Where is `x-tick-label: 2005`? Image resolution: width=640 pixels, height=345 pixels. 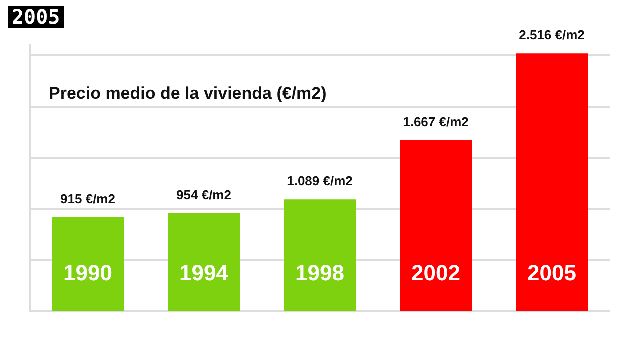
x-tick-label: 2005 is located at coordinates (552, 273).